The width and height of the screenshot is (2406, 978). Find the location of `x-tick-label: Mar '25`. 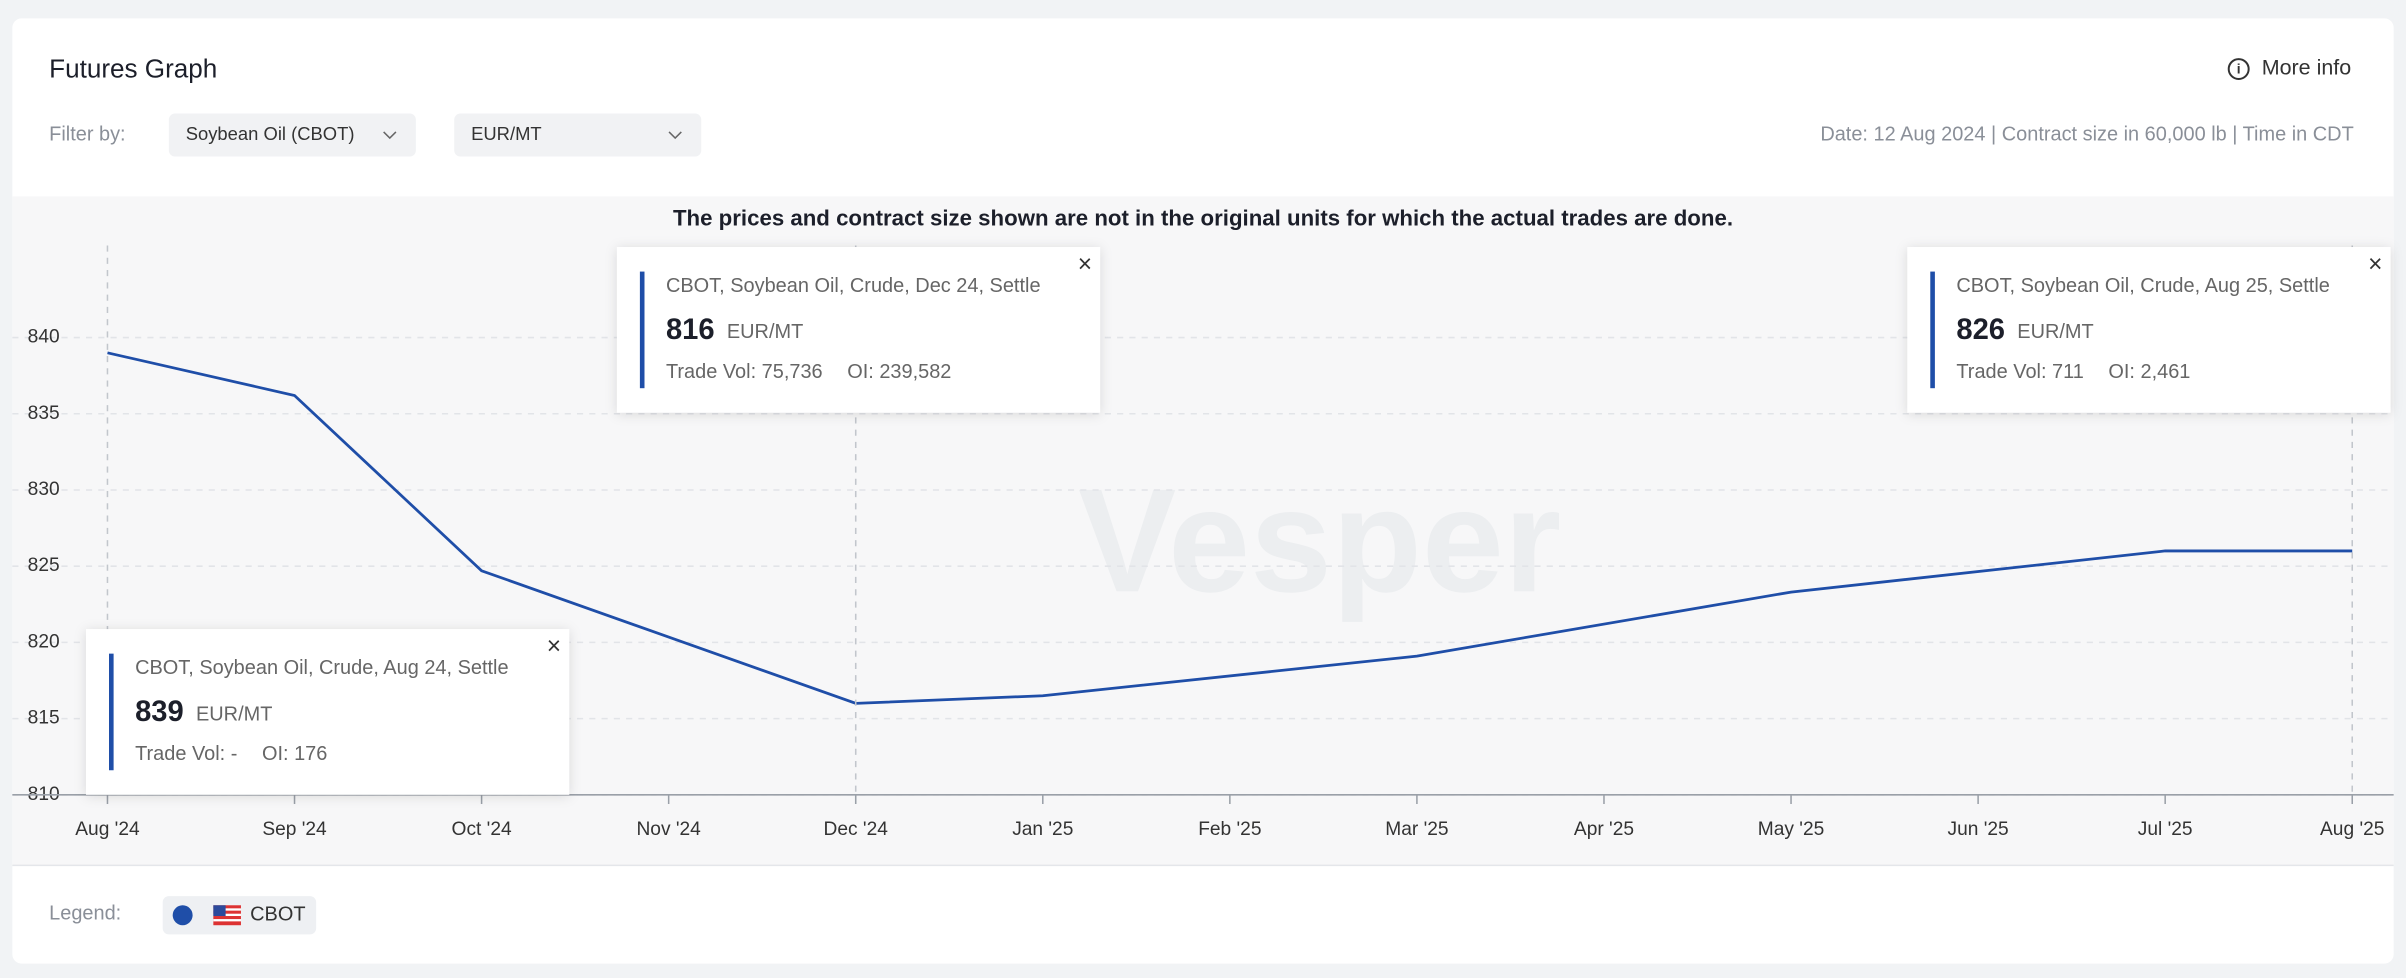

x-tick-label: Mar '25 is located at coordinates (1416, 829).